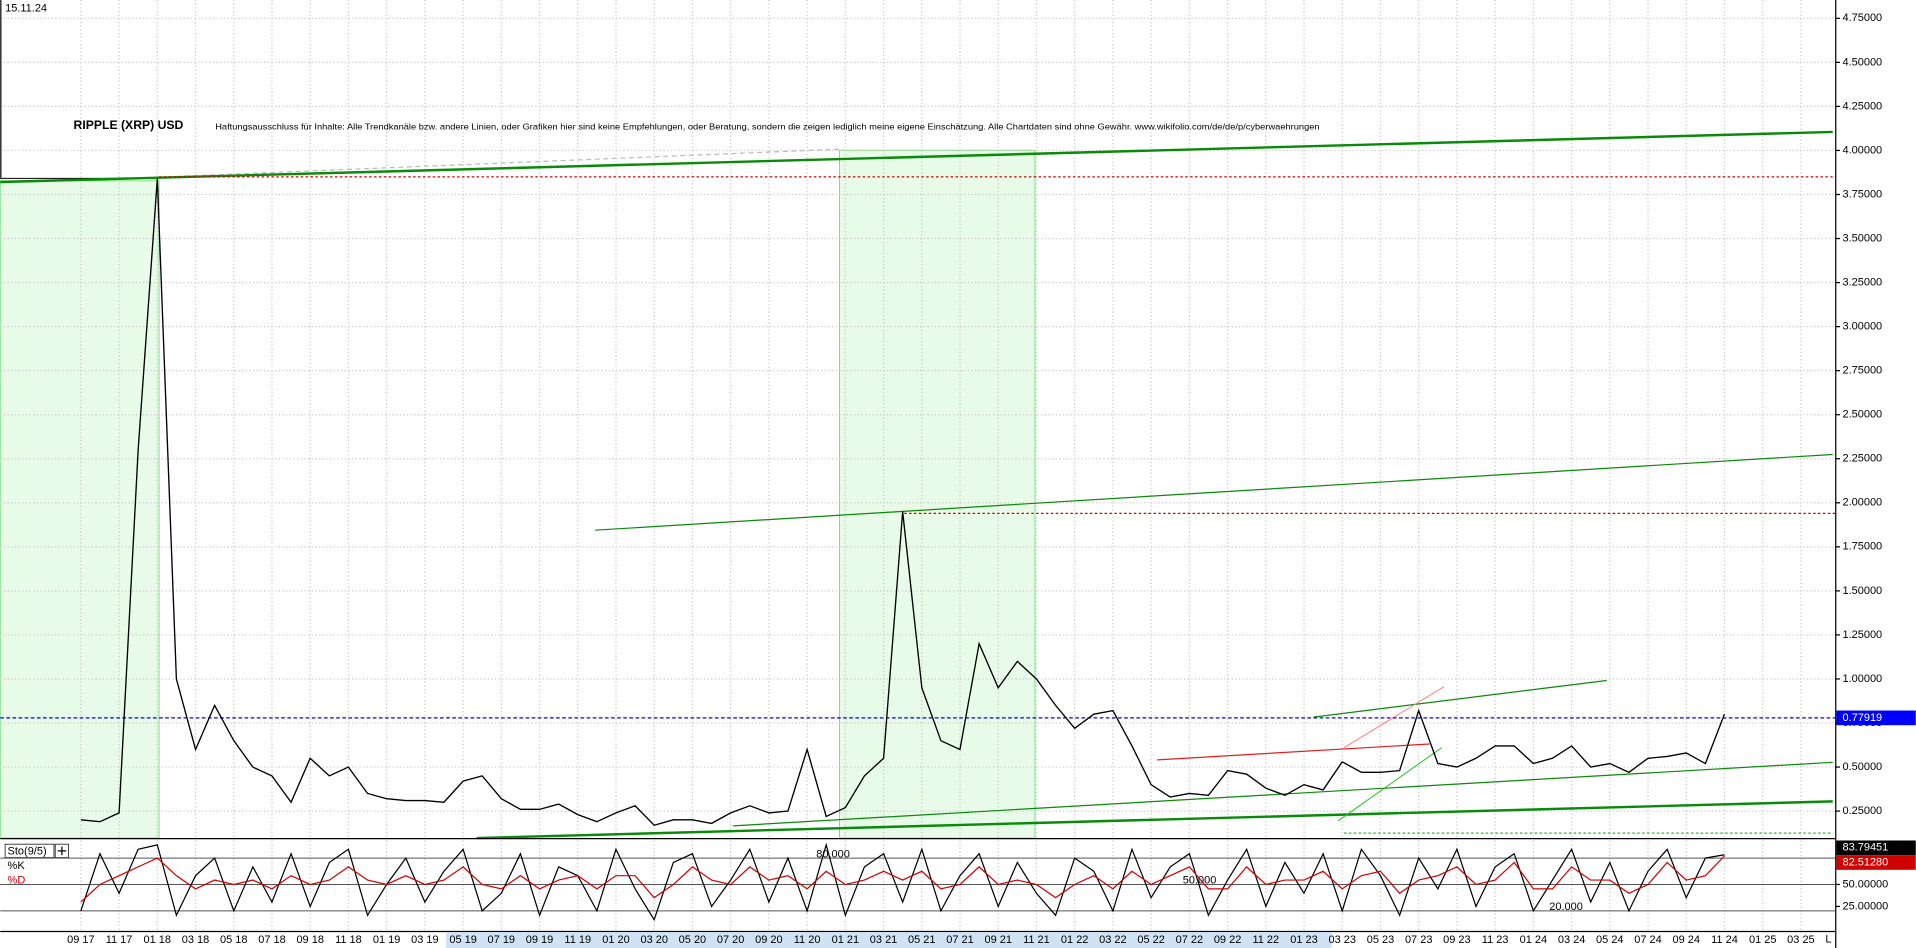 The width and height of the screenshot is (1916, 948). I want to click on x-tick-label: 01 24, so click(1534, 940).